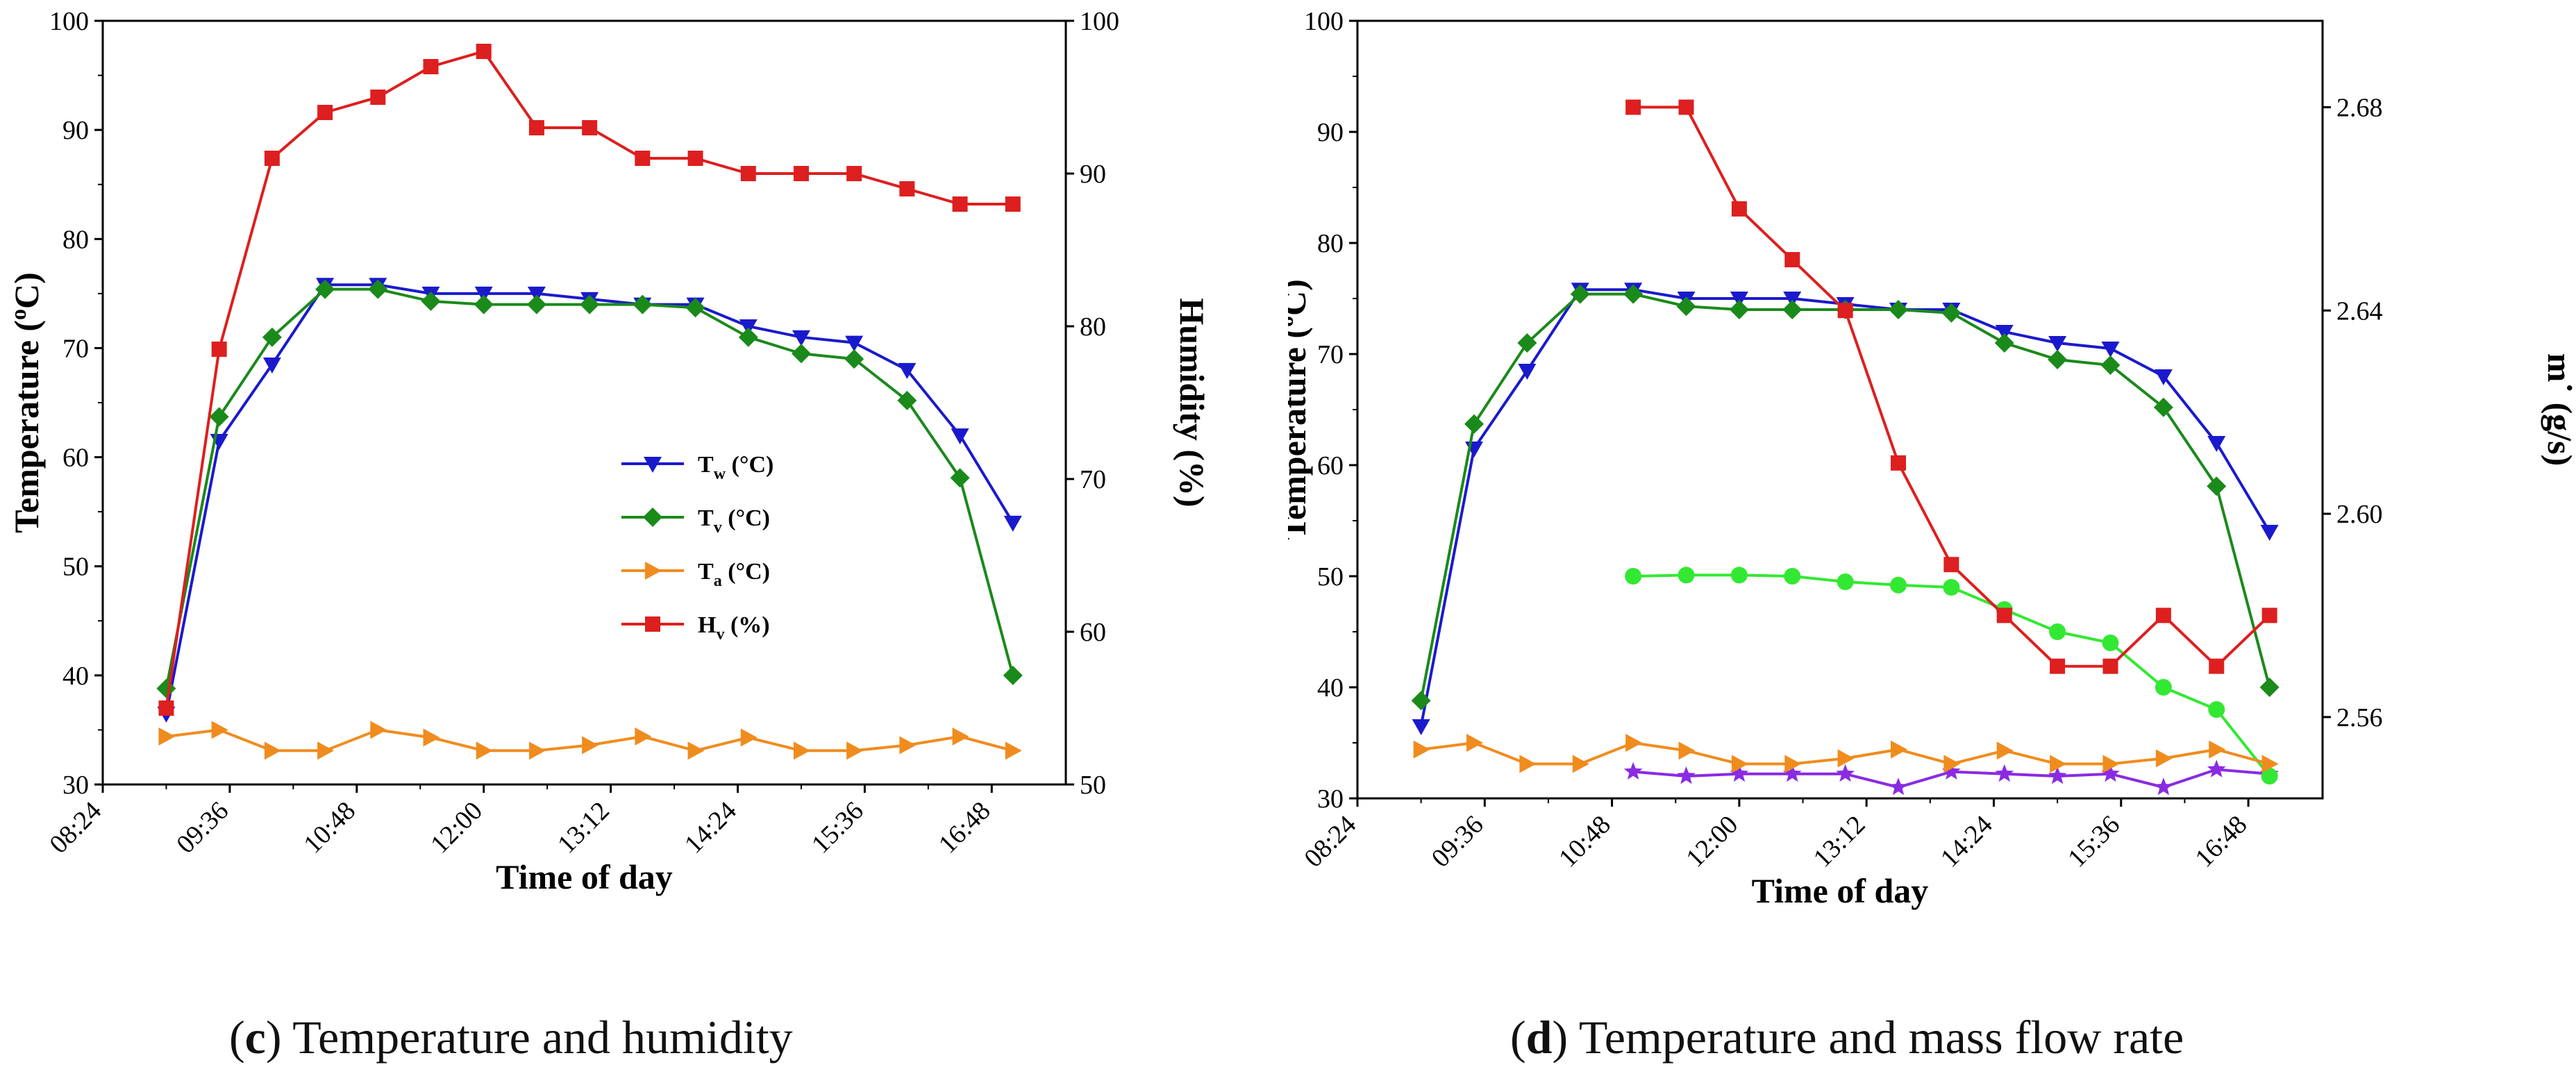  What do you see at coordinates (1093, 174) in the screenshot?
I see `y2-tick-label: 90` at bounding box center [1093, 174].